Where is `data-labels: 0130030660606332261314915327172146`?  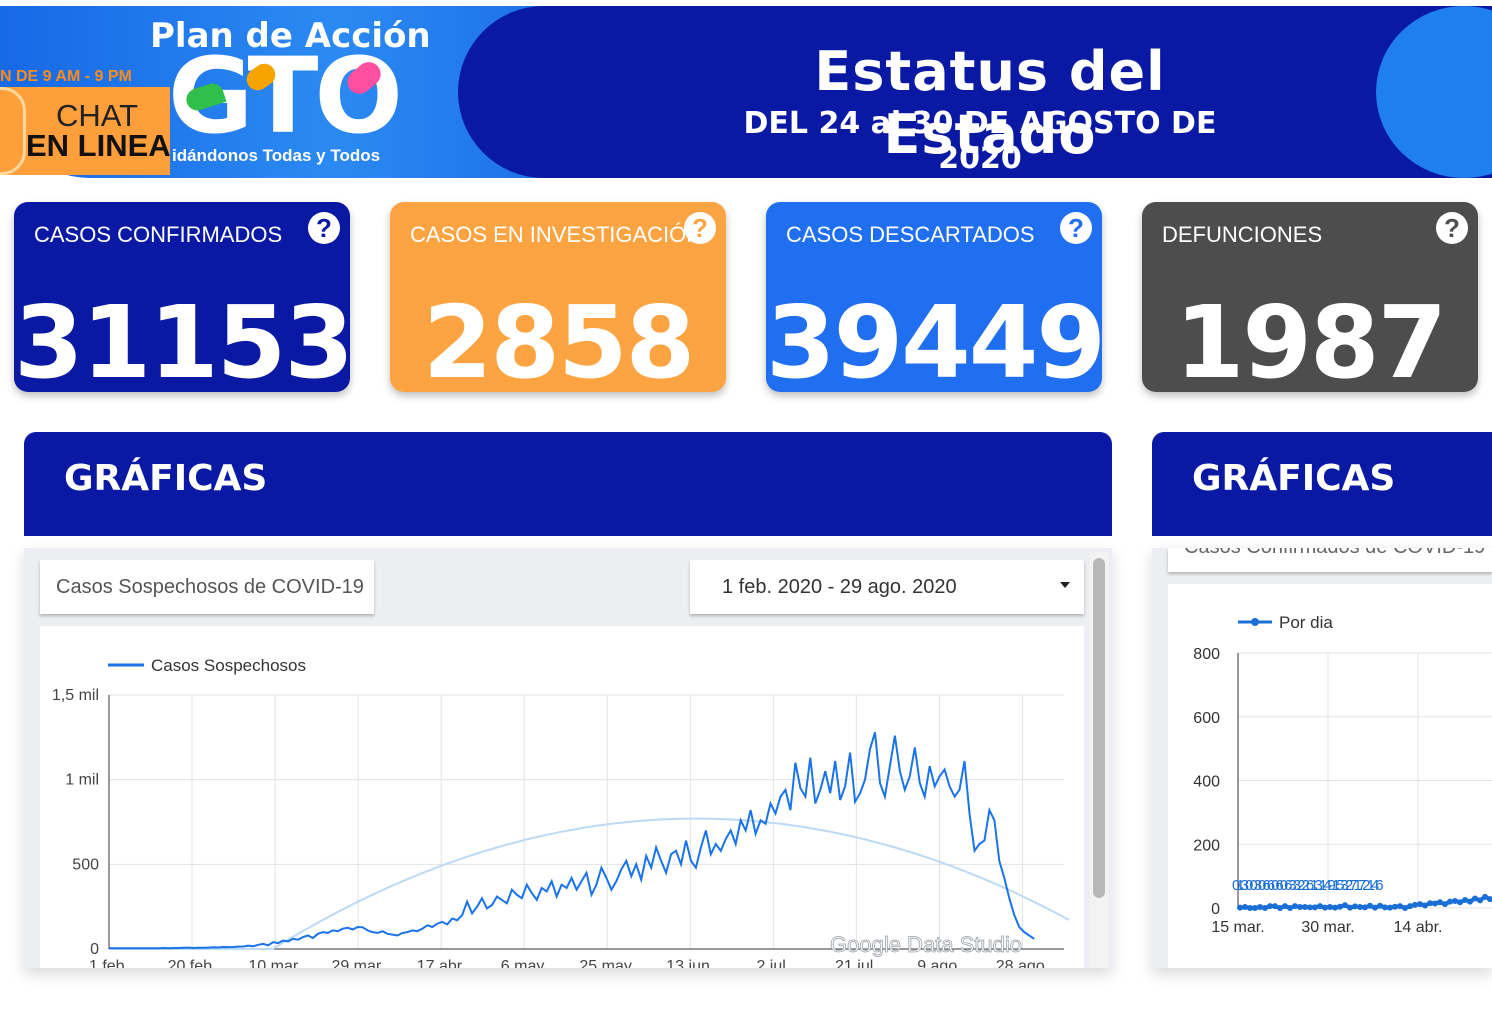 data-labels: 0130030660606332261314915327172146 is located at coordinates (1307, 885).